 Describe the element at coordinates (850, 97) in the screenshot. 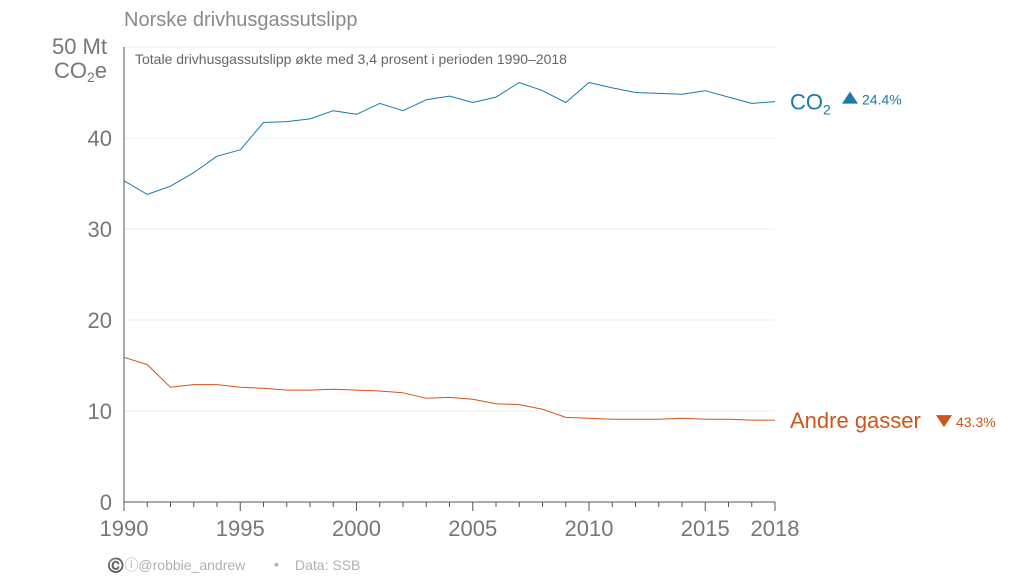

I see `up-arrow-icon` at that location.